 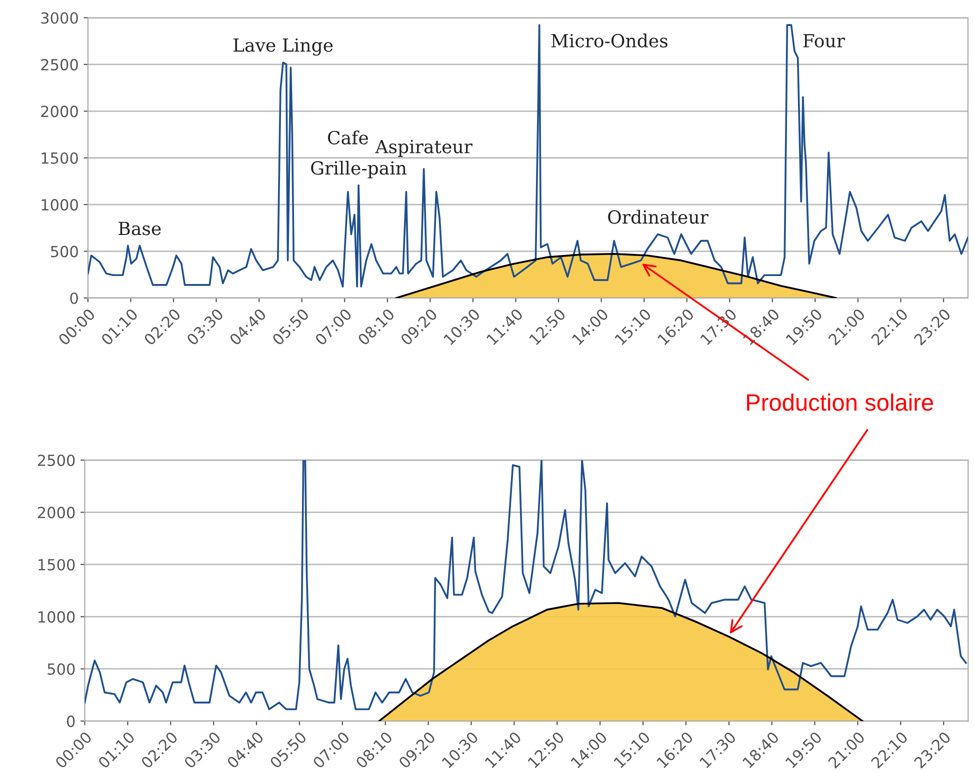 I want to click on annotation: Micro-Ondes, so click(x=609, y=41).